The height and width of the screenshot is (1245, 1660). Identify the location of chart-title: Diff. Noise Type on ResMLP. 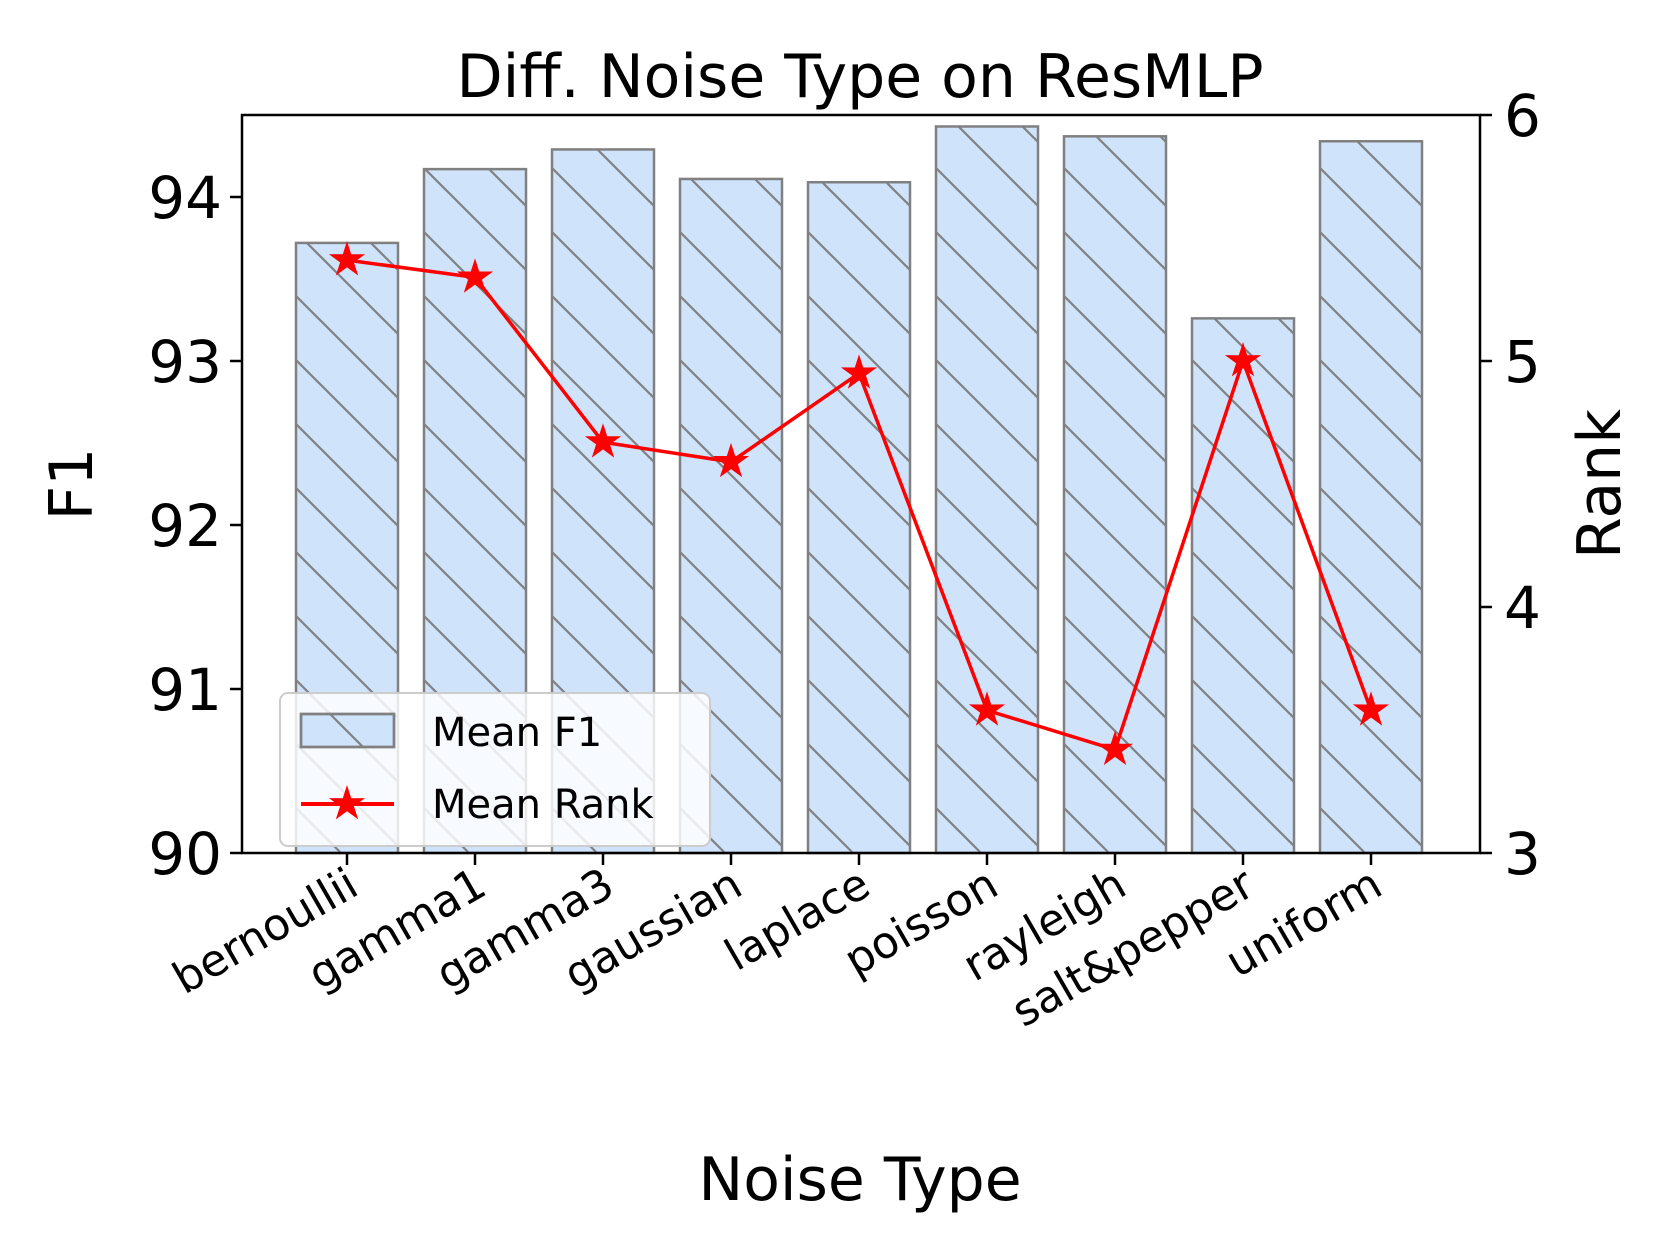
(859, 77).